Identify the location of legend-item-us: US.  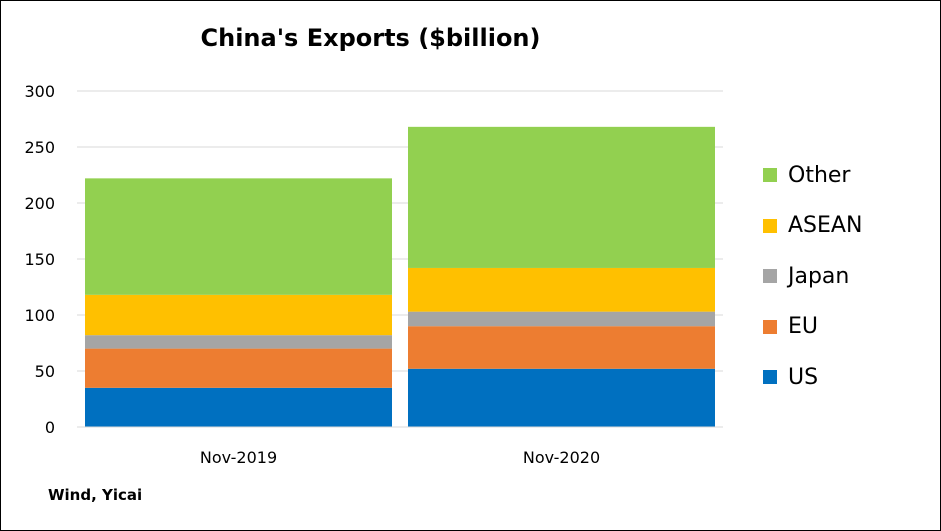
(812, 377).